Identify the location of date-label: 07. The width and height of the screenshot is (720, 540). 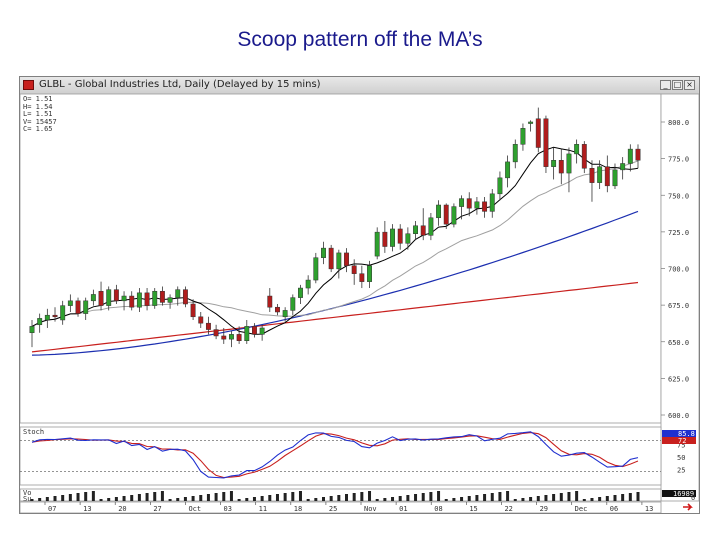
(52, 509).